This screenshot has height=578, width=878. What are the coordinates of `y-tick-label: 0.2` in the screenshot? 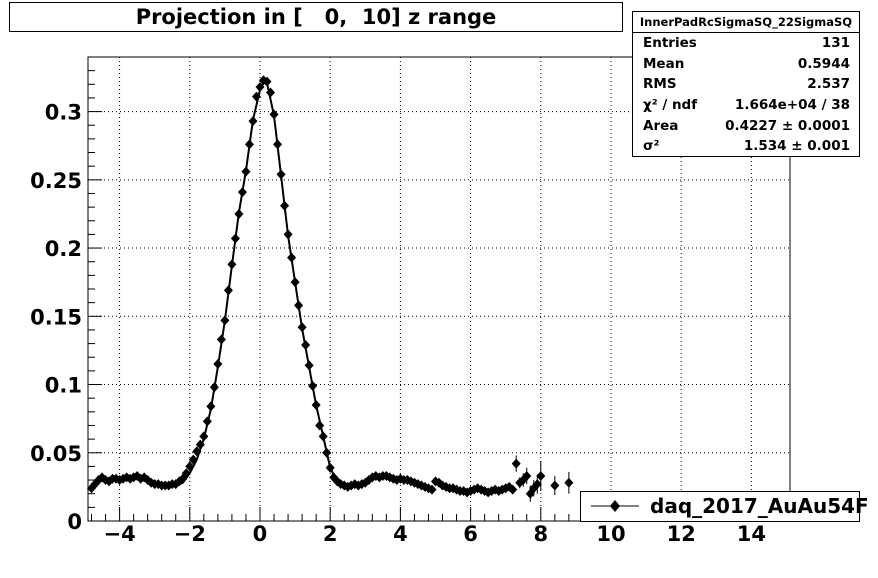 It's located at (63, 249).